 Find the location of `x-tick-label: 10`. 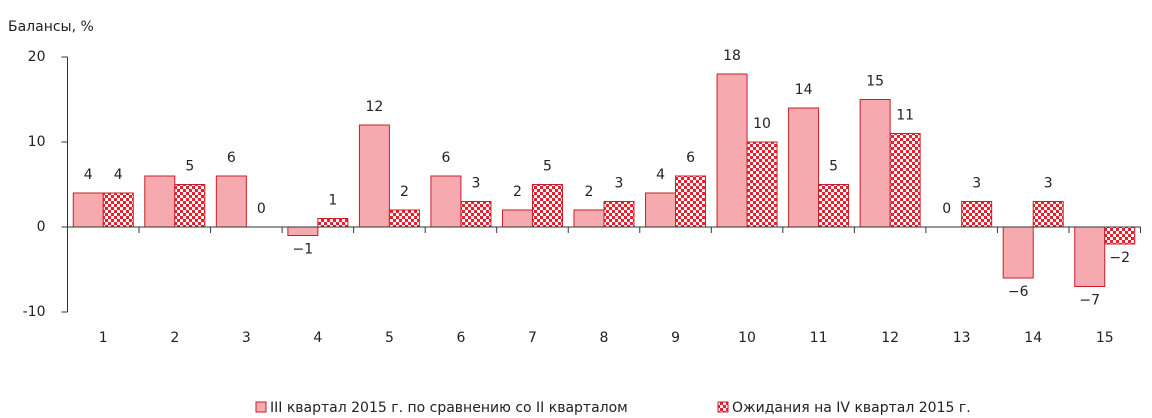

x-tick-label: 10 is located at coordinates (747, 338).